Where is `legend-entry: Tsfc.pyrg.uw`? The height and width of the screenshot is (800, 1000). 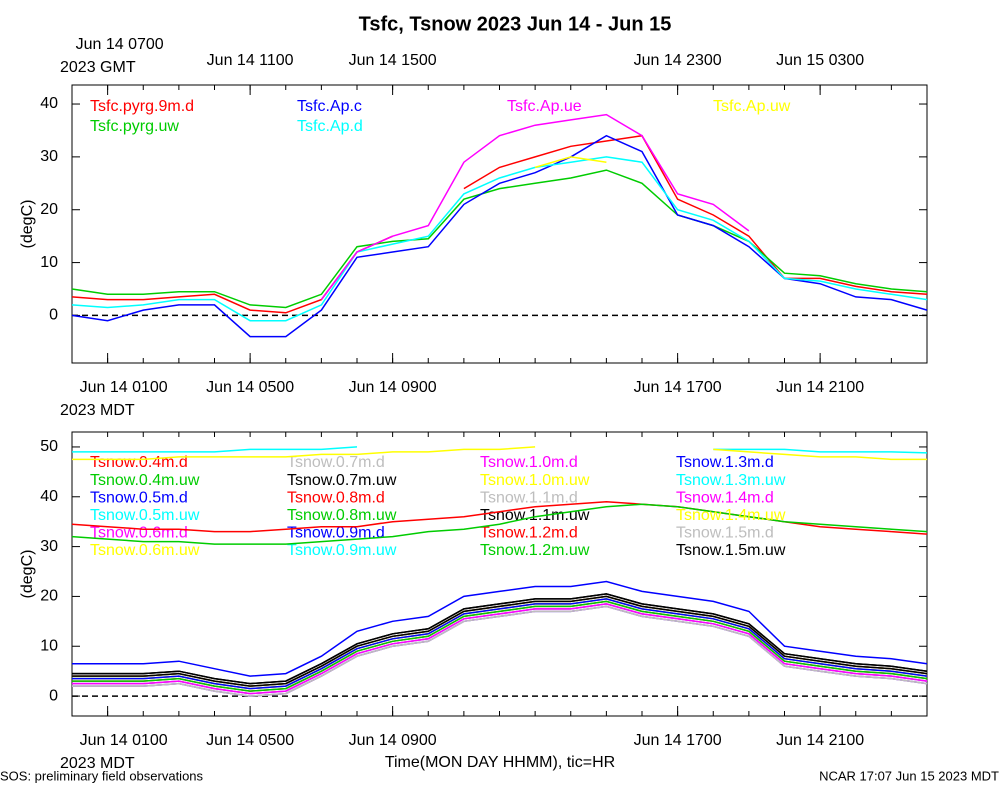 legend-entry: Tsfc.pyrg.uw is located at coordinates (134, 126).